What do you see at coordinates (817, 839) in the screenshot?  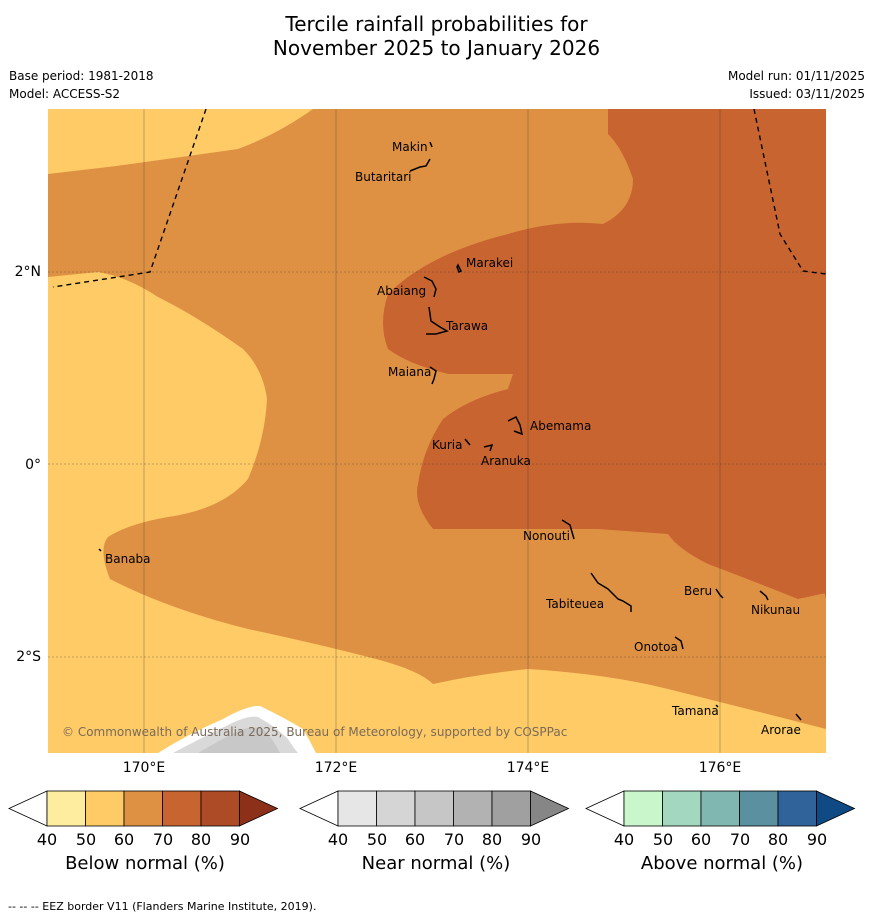 I see `colorbar-above-tick: 90` at bounding box center [817, 839].